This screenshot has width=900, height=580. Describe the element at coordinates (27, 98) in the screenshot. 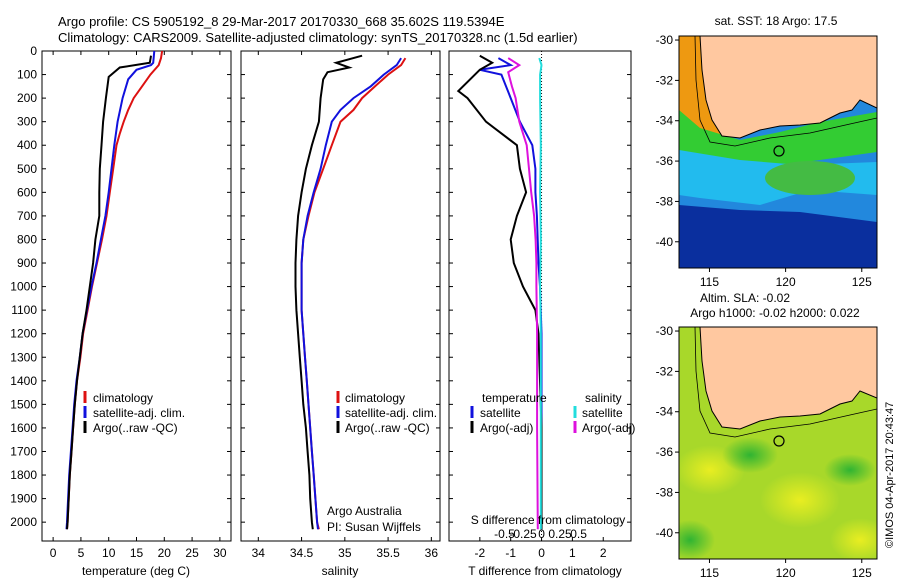

I see `depth-tick-label: 200` at that location.